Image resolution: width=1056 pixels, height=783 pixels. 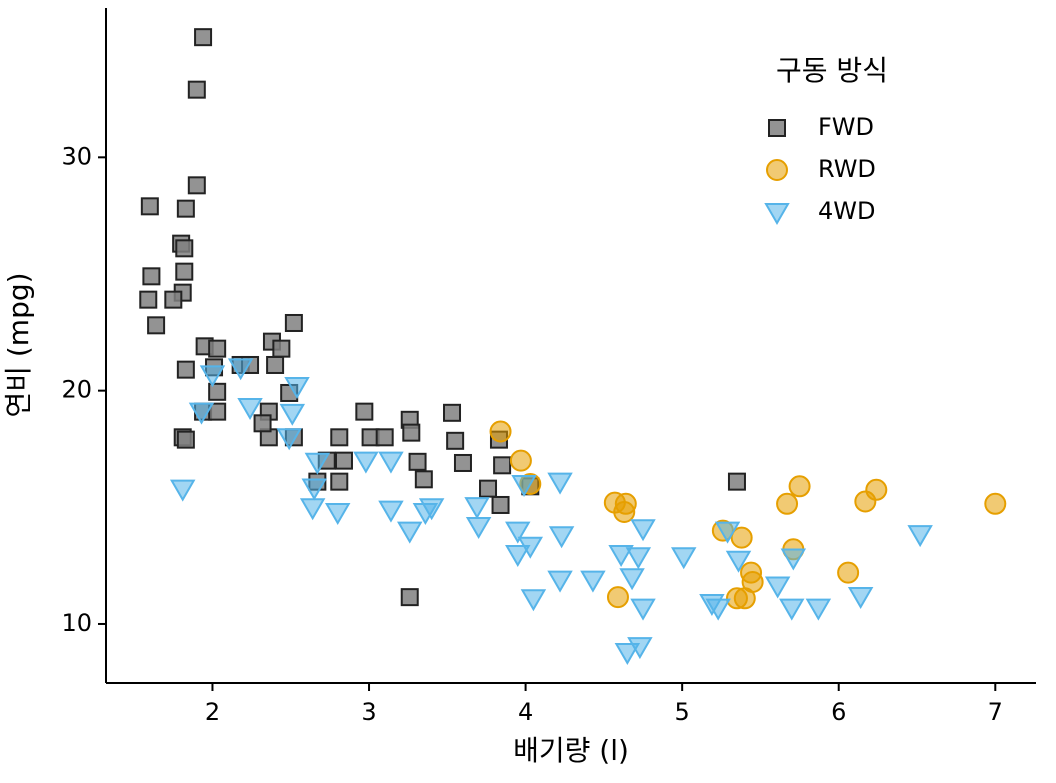 I want to click on x-tick-label: 5, so click(x=682, y=712).